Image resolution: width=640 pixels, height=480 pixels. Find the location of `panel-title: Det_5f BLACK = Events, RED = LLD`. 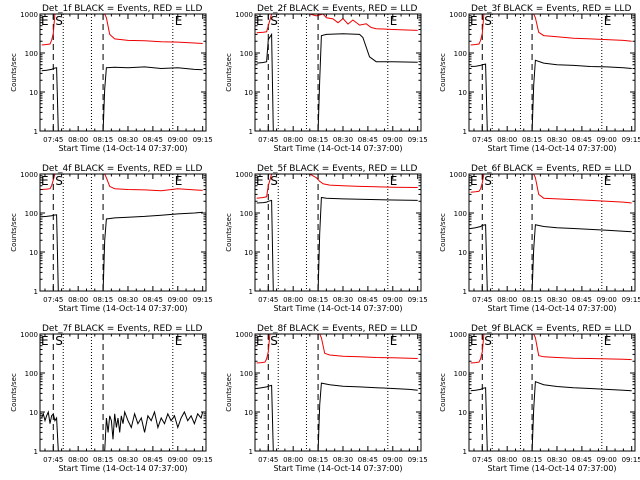

panel-title: Det_5f BLACK = Events, RED = LLD is located at coordinates (337, 169).